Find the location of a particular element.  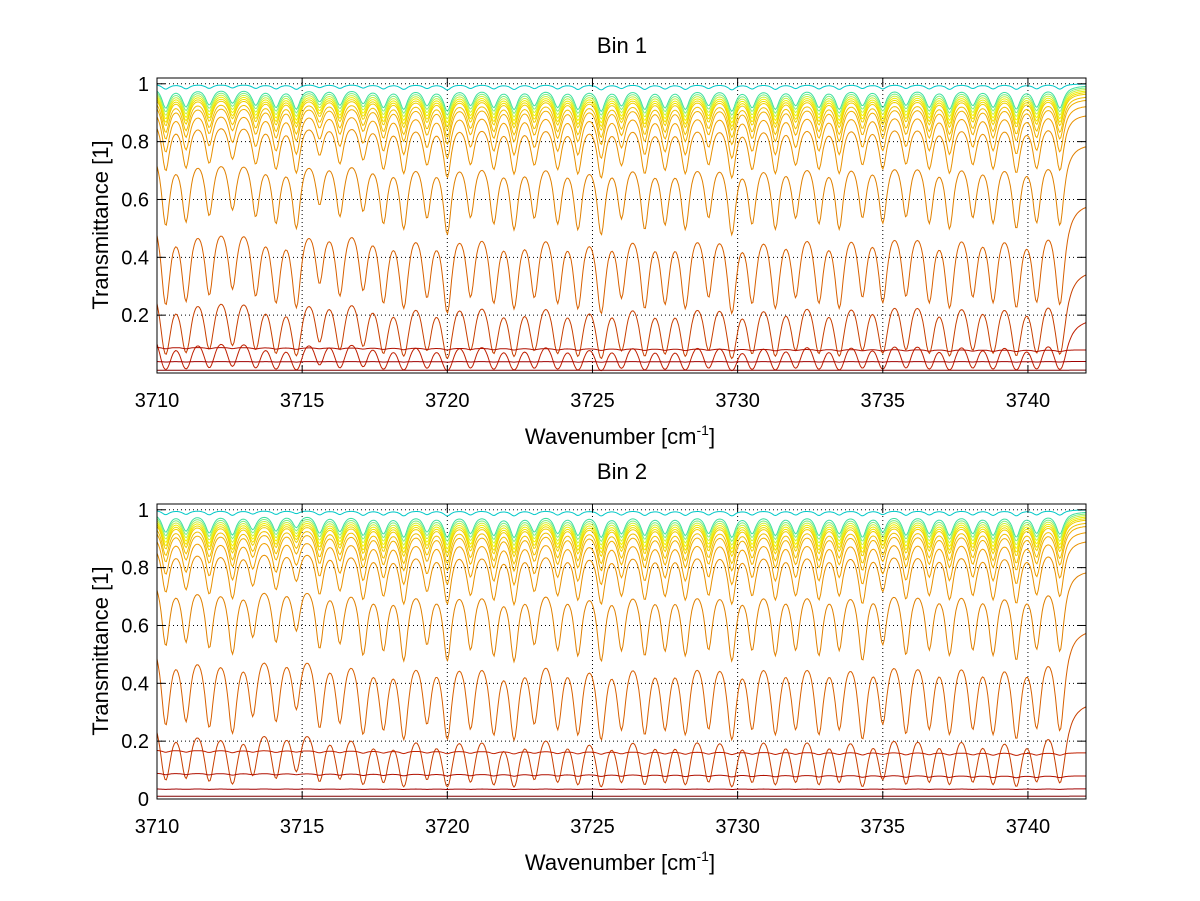

panel-title: Bin 2 is located at coordinates (622, 471).